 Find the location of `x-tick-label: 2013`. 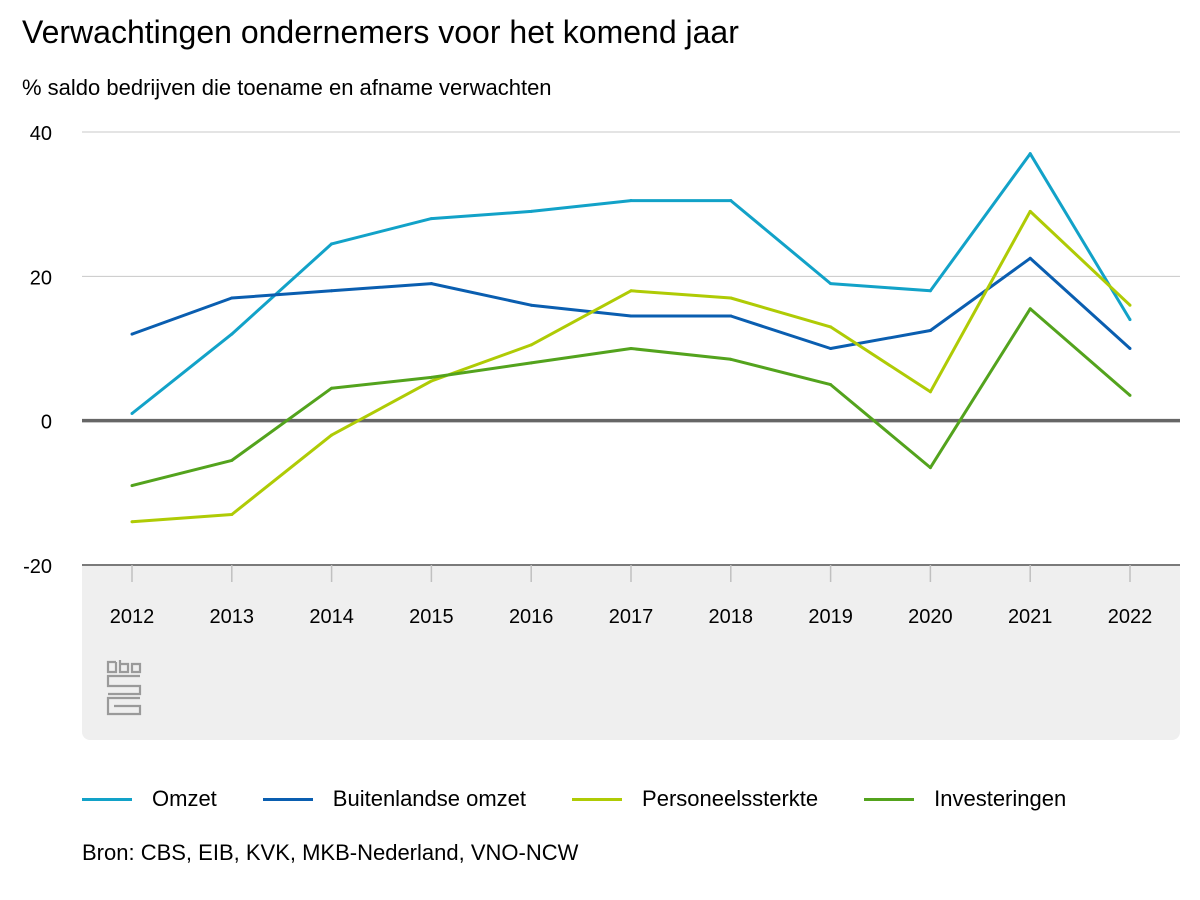

x-tick-label: 2013 is located at coordinates (232, 617).